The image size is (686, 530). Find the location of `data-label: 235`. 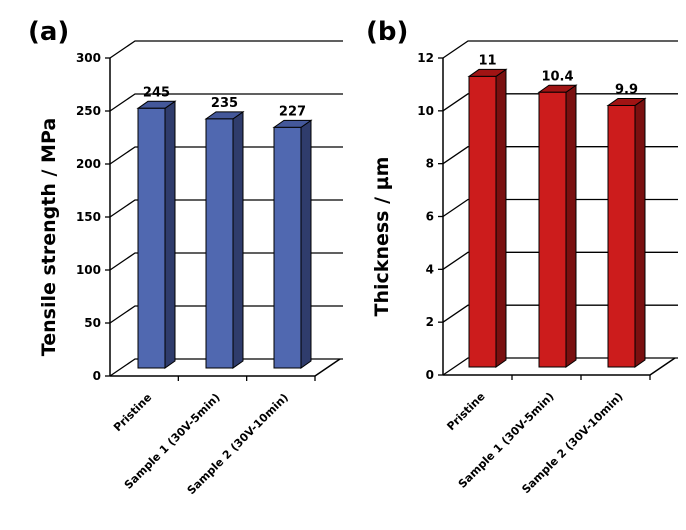

data-label: 235 is located at coordinates (224, 103).